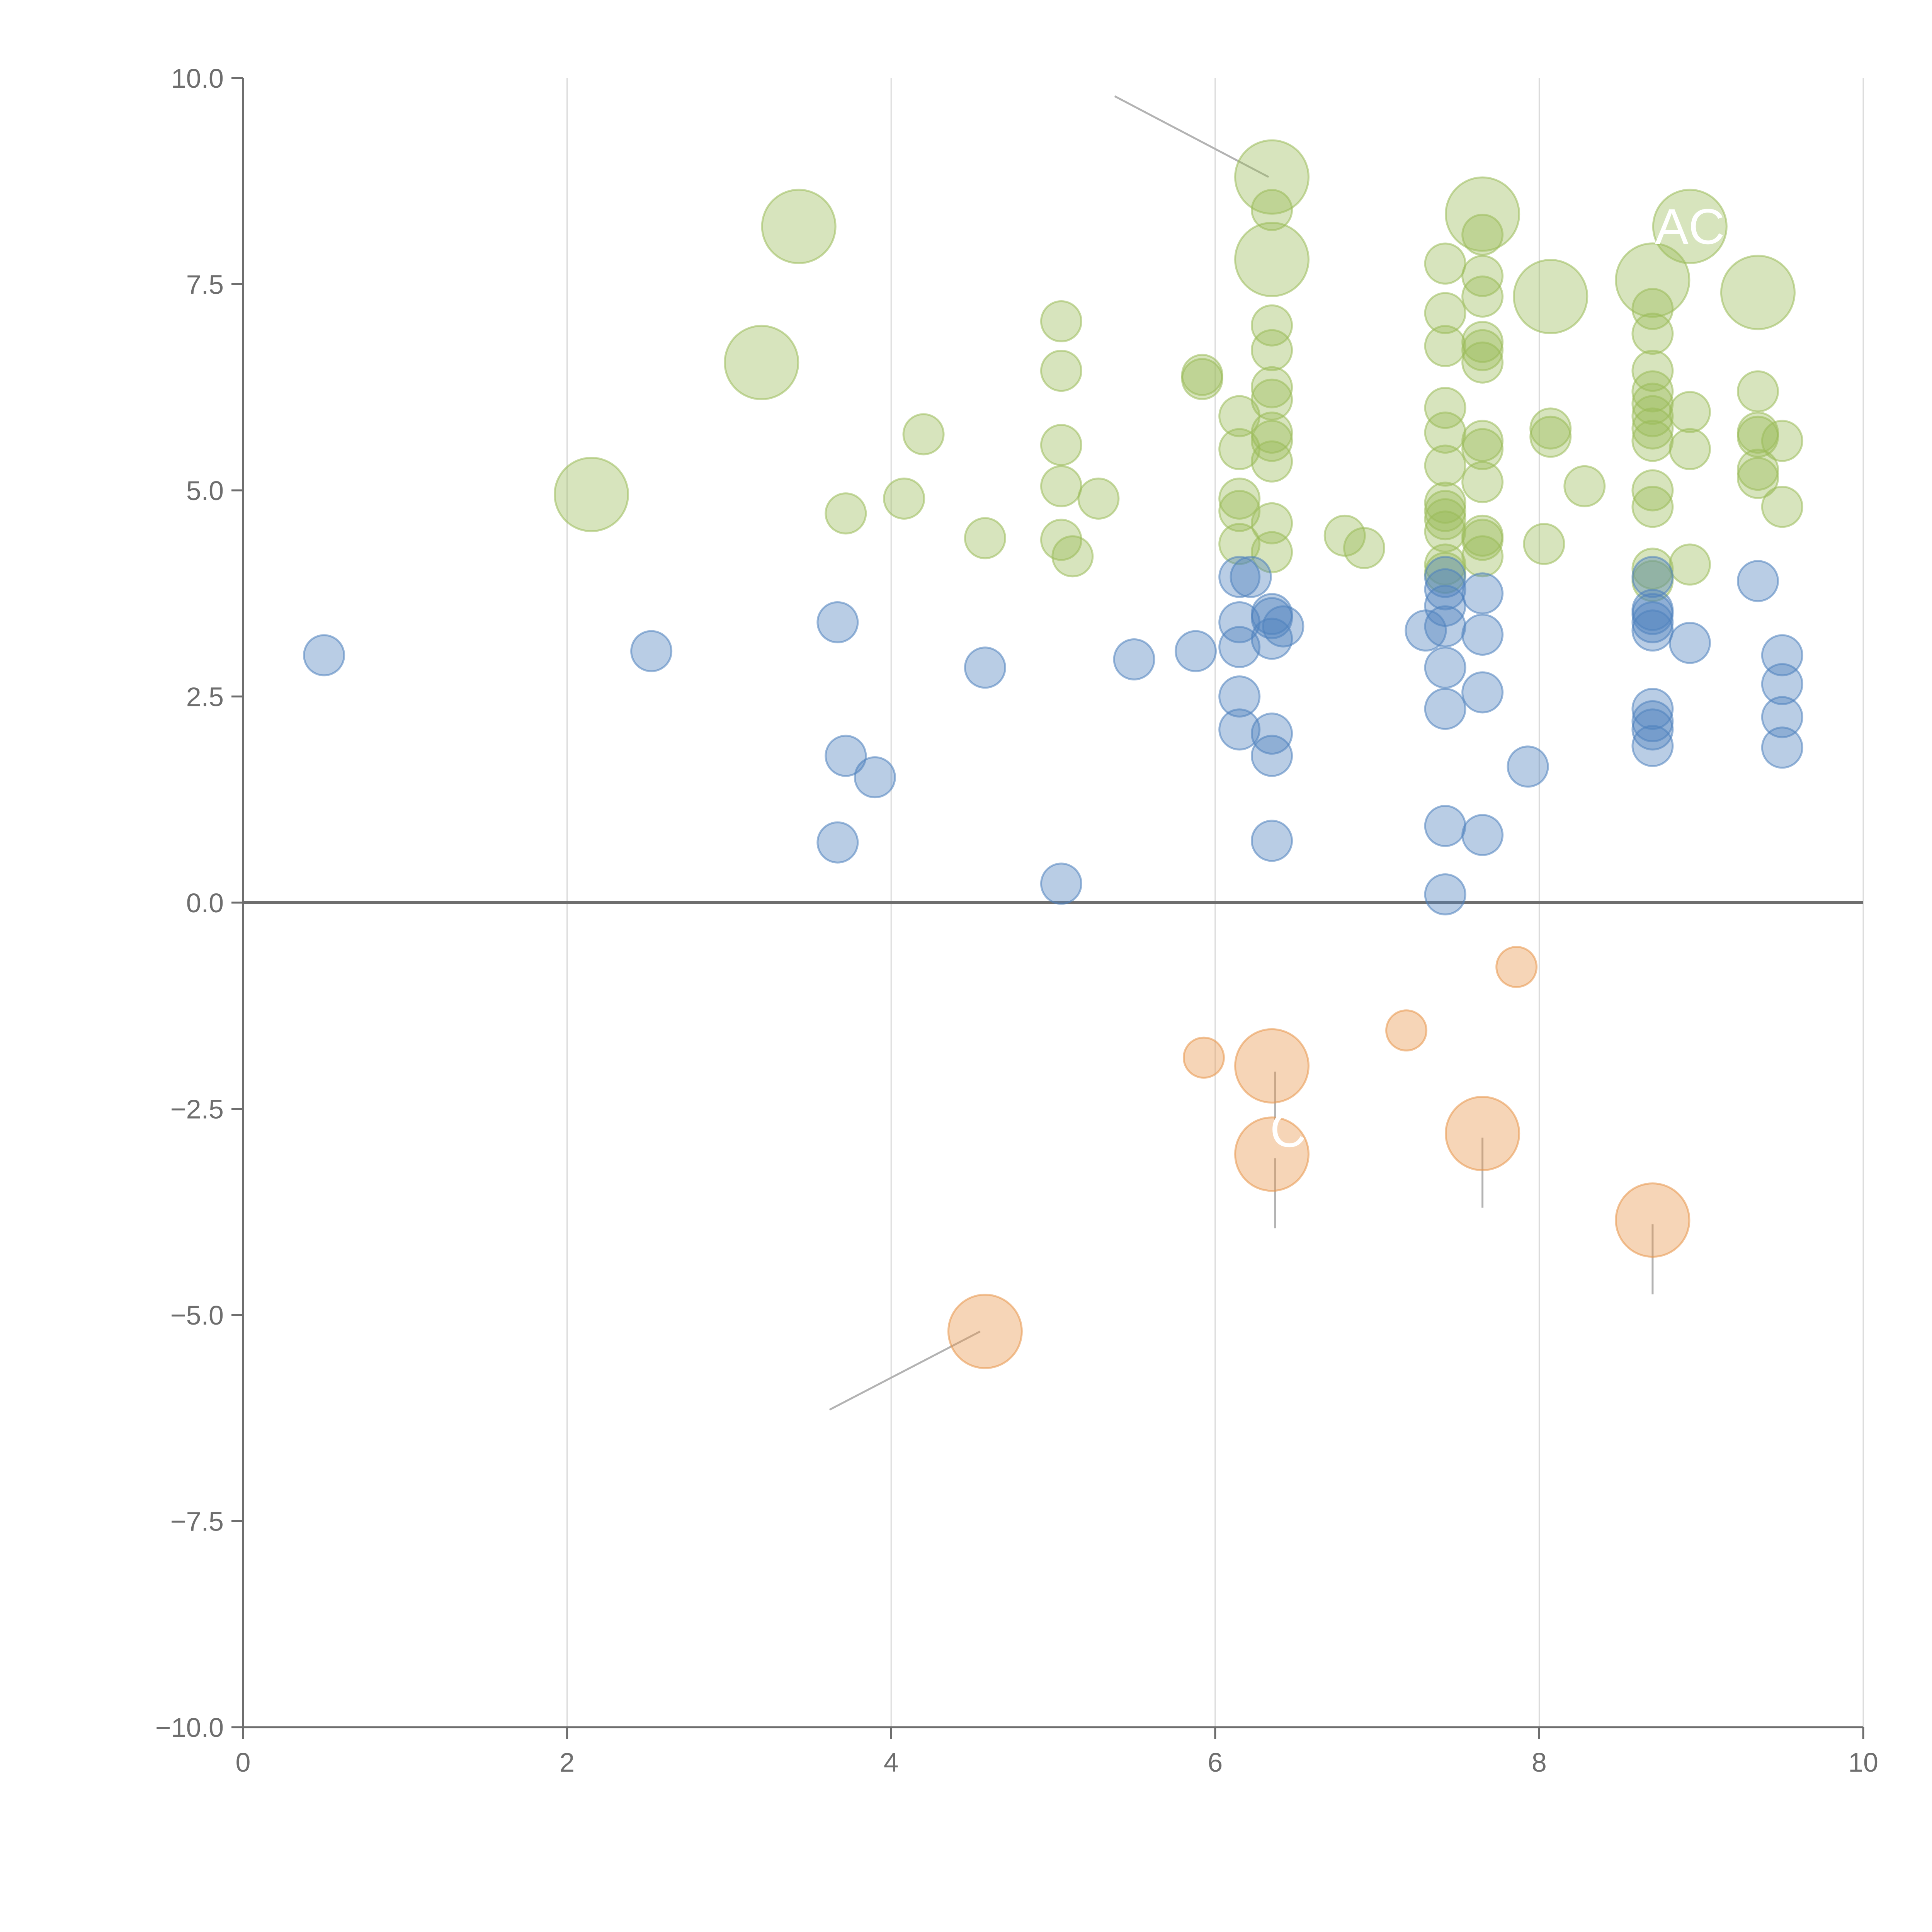 The height and width of the screenshot is (1932, 1932). I want to click on x-tick-label: 2, so click(567, 1762).